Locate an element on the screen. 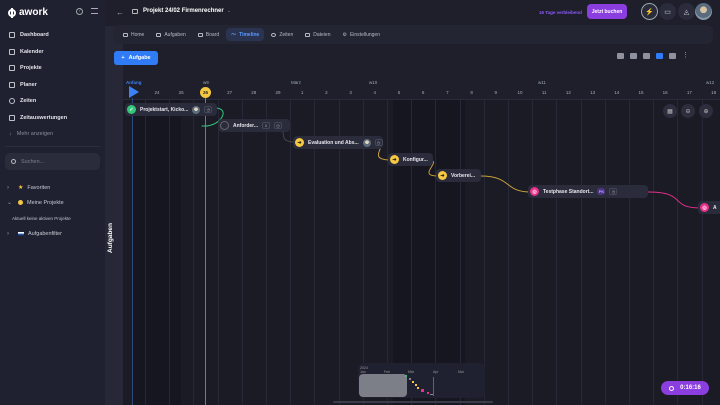 The height and width of the screenshot is (405, 720). timeline-icon: 〜 is located at coordinates (234, 35).